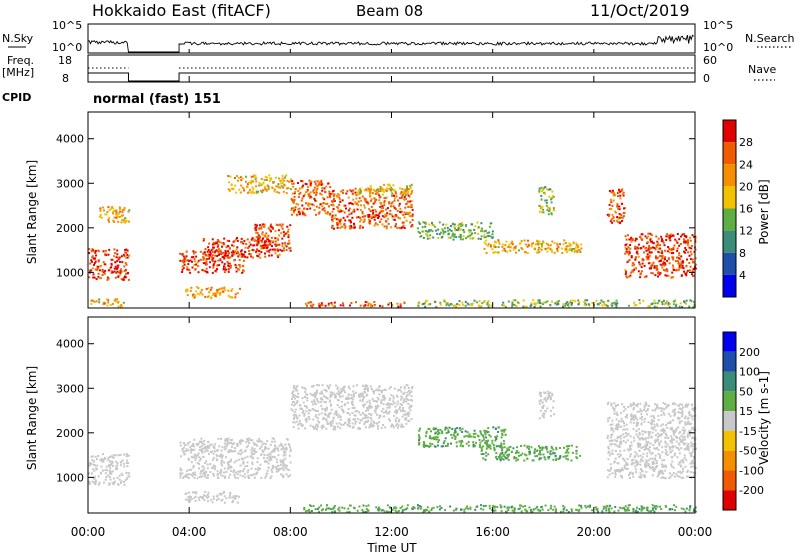  What do you see at coordinates (389, 11) in the screenshot?
I see `beam-title: Beam 08` at bounding box center [389, 11].